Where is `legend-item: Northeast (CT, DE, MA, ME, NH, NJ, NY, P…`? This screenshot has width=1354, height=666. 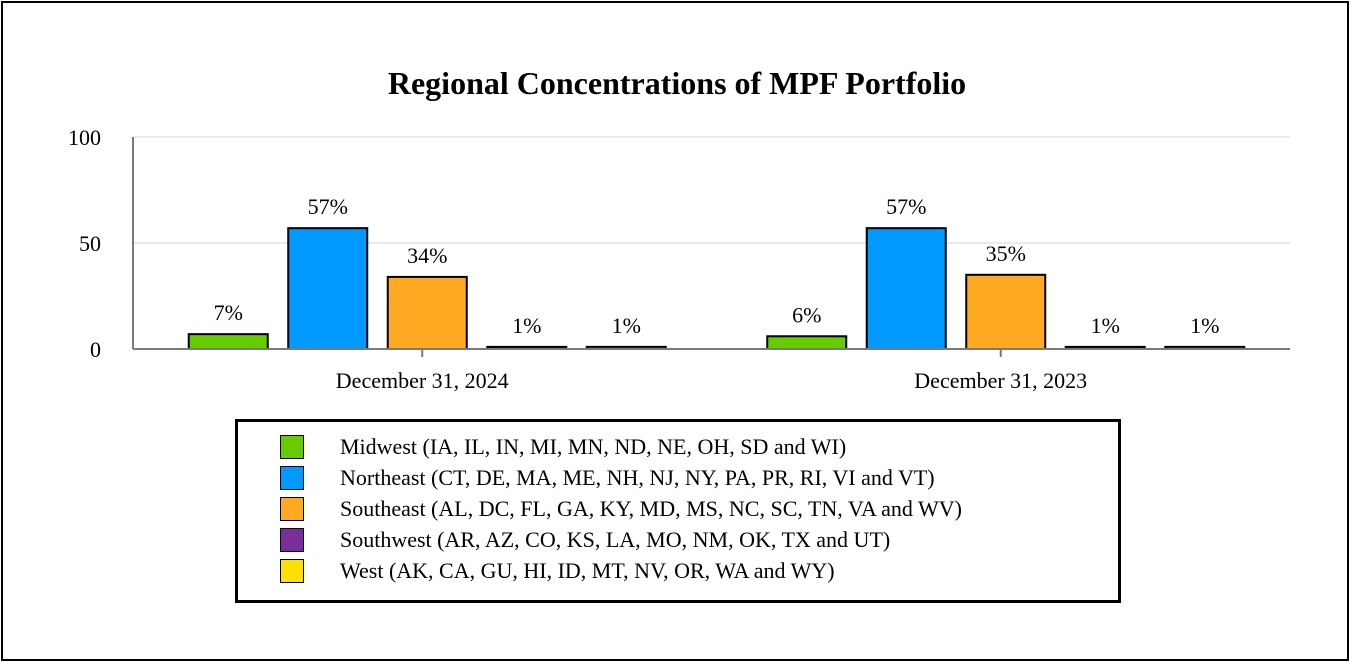 legend-item: Northeast (CT, DE, MA, ME, NH, NJ, NY, P… is located at coordinates (607, 478).